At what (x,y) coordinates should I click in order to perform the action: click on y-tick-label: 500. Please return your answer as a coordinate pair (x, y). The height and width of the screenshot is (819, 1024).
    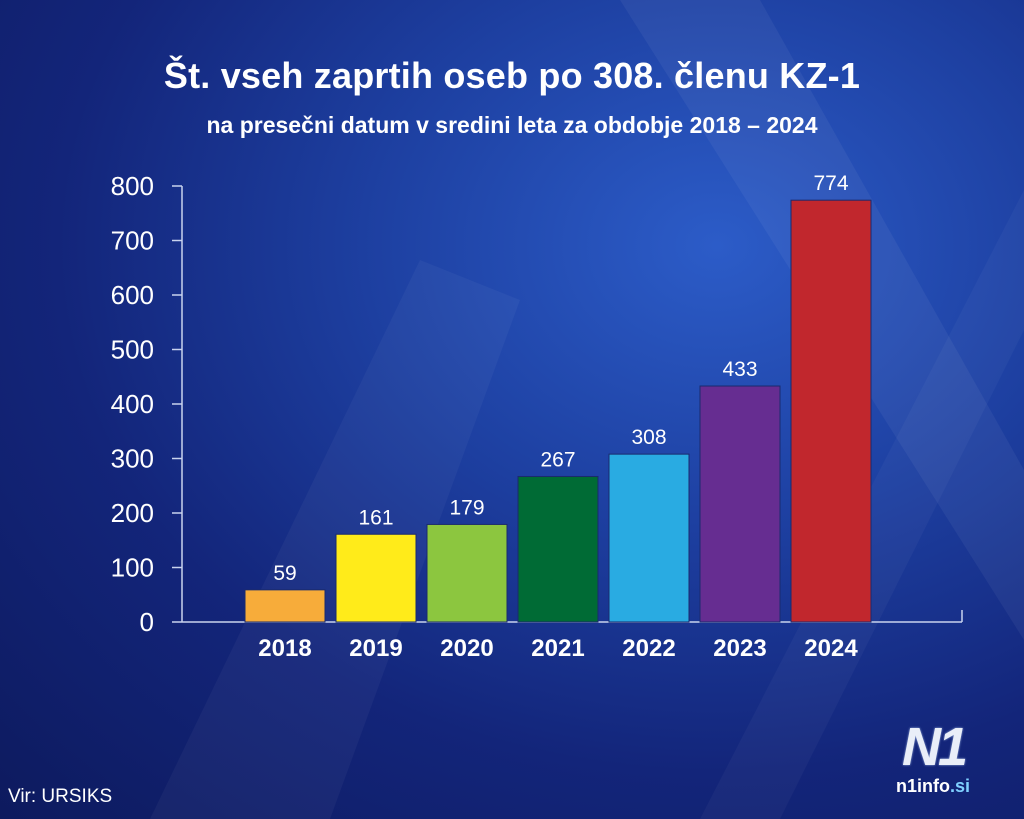
    Looking at the image, I should click on (132, 350).